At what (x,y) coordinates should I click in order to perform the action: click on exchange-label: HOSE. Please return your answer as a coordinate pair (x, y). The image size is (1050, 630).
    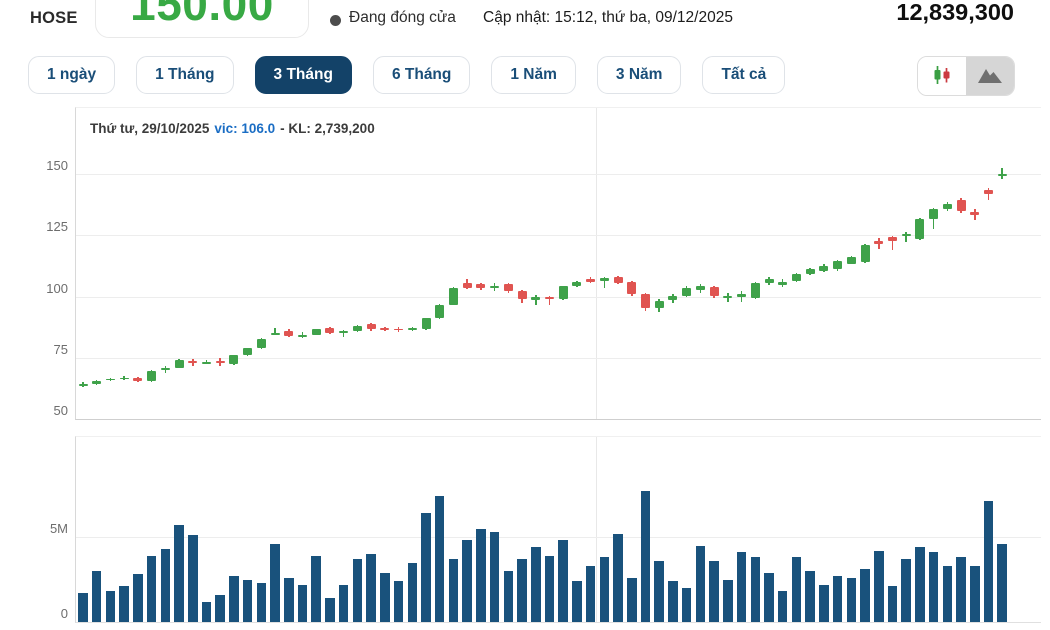
    Looking at the image, I should click on (54, 18).